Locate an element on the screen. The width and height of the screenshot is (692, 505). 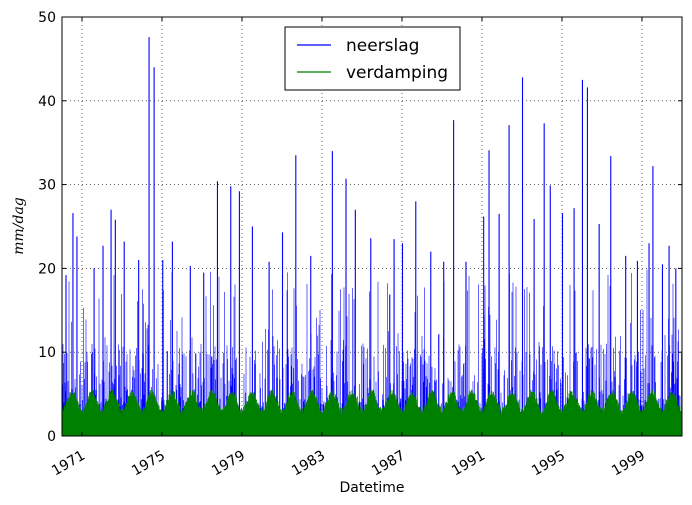
y-tick-label: 10 is located at coordinates (47, 353).